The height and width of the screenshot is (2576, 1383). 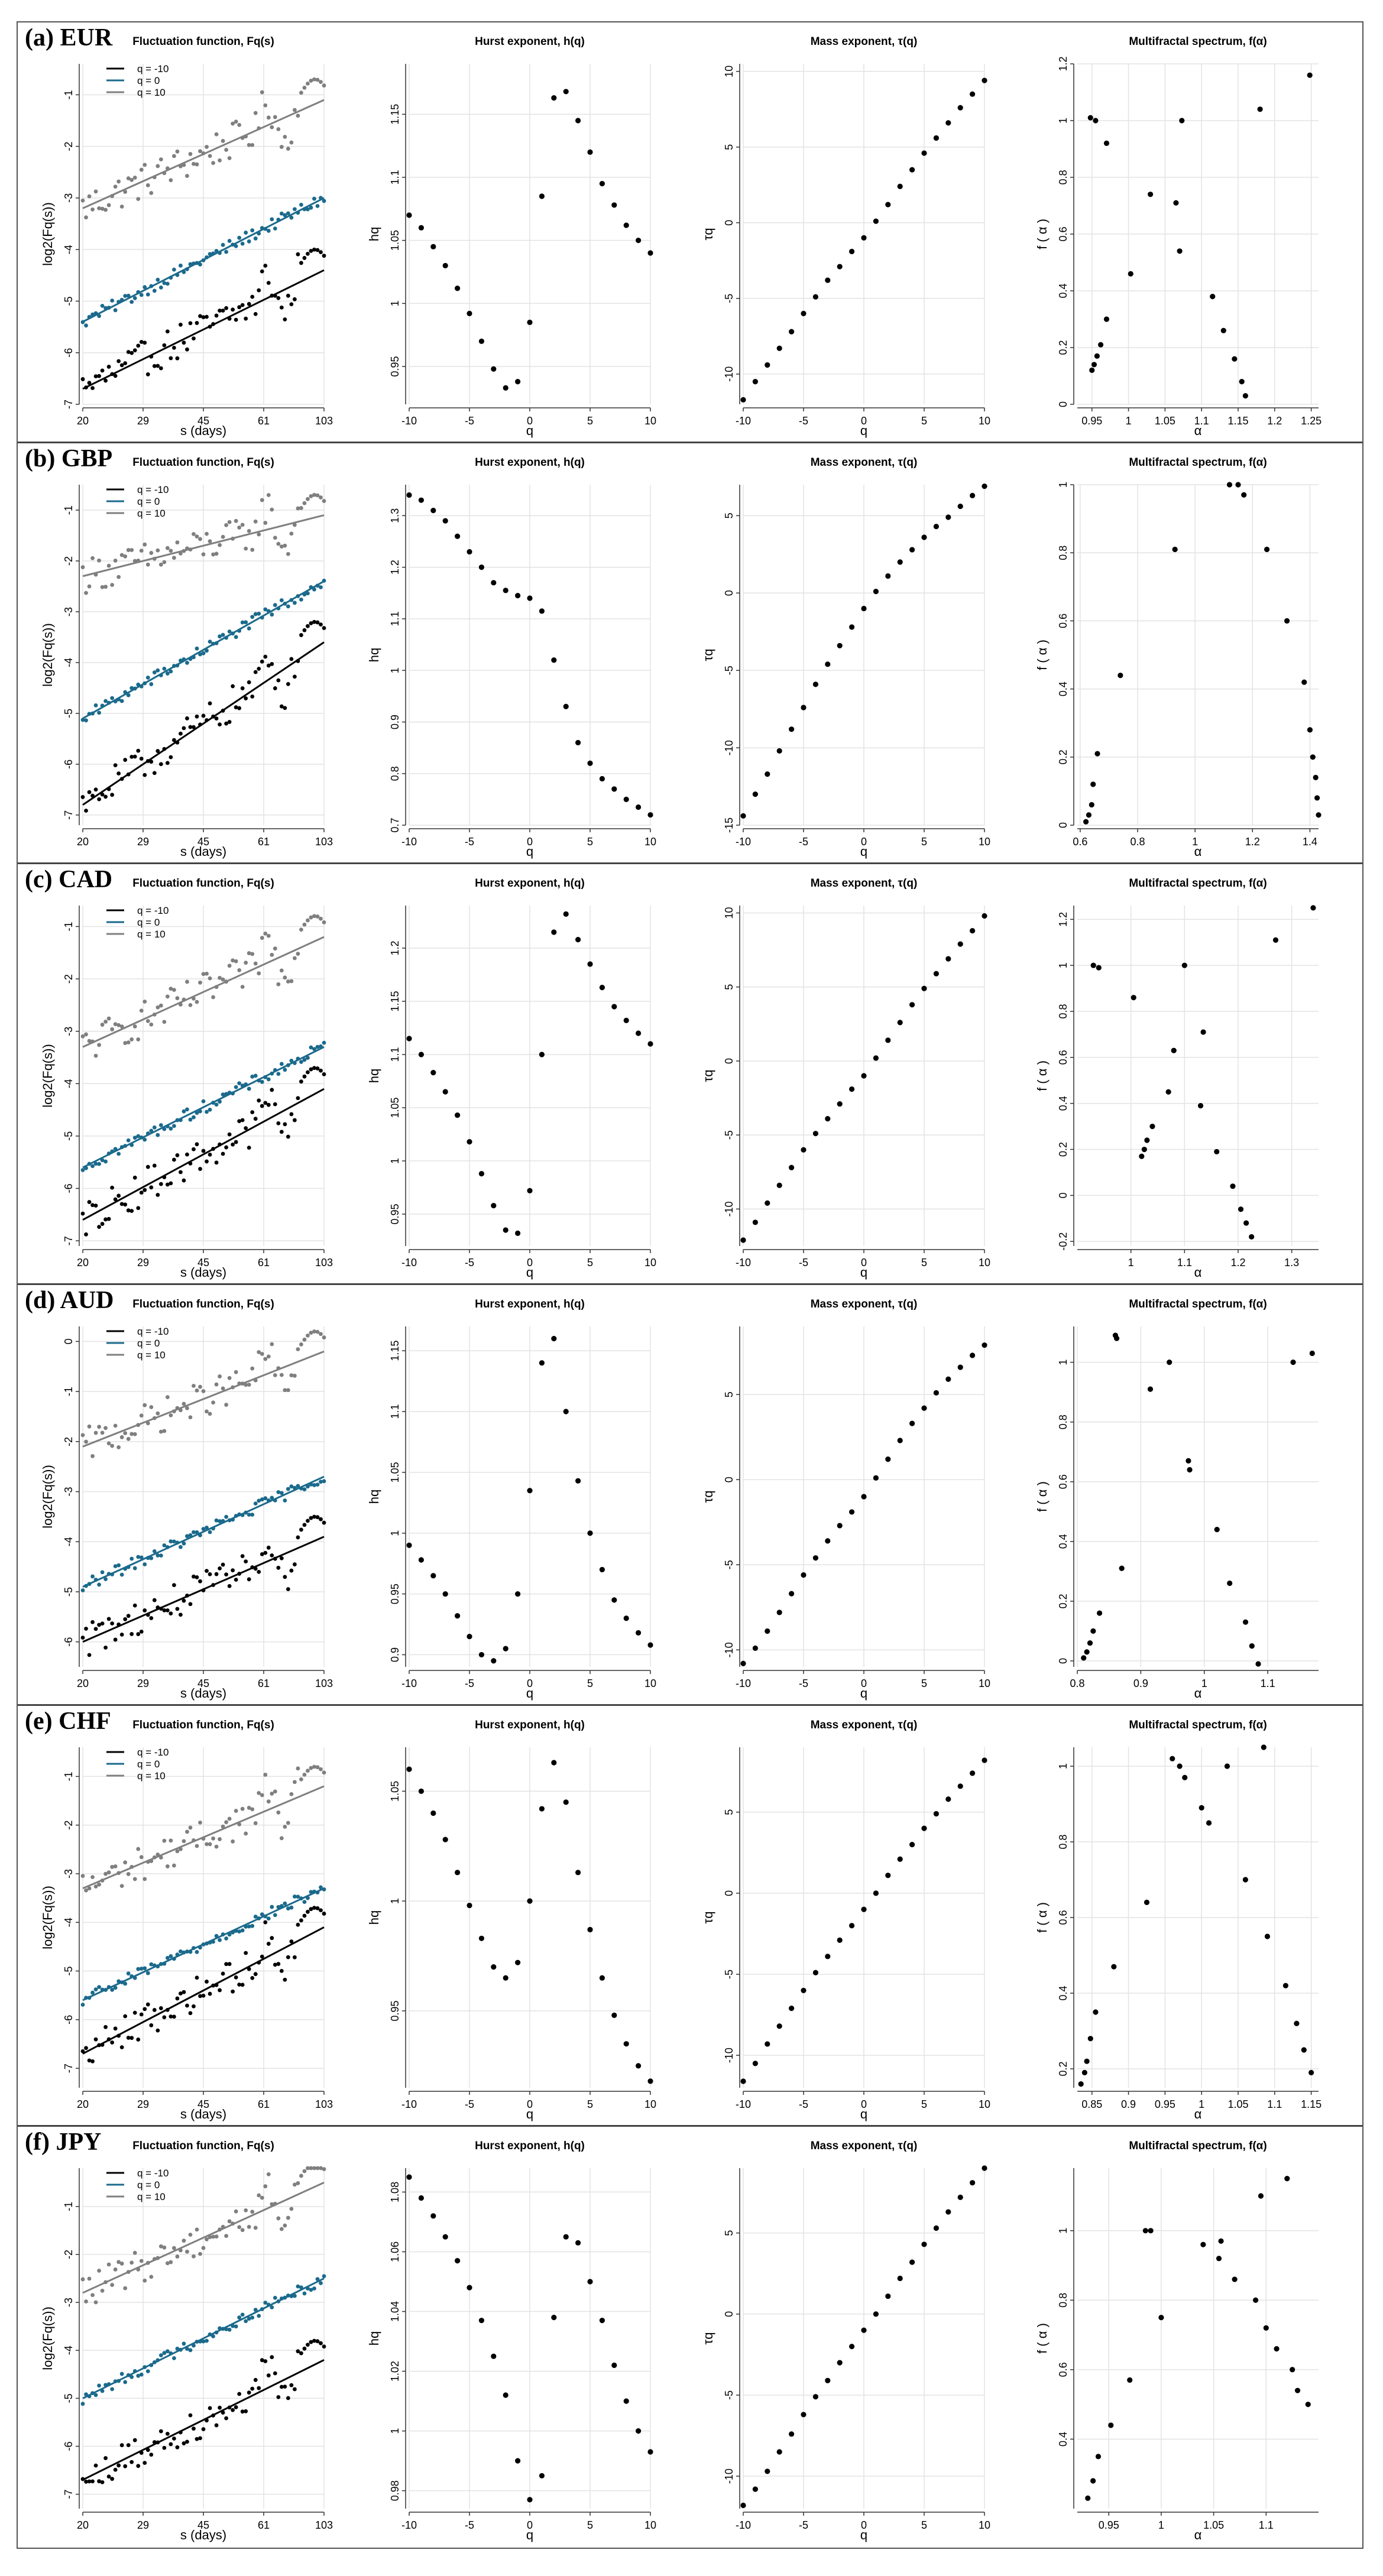 What do you see at coordinates (395, 2192) in the screenshot?
I see `y-tick-label: 1.08` at bounding box center [395, 2192].